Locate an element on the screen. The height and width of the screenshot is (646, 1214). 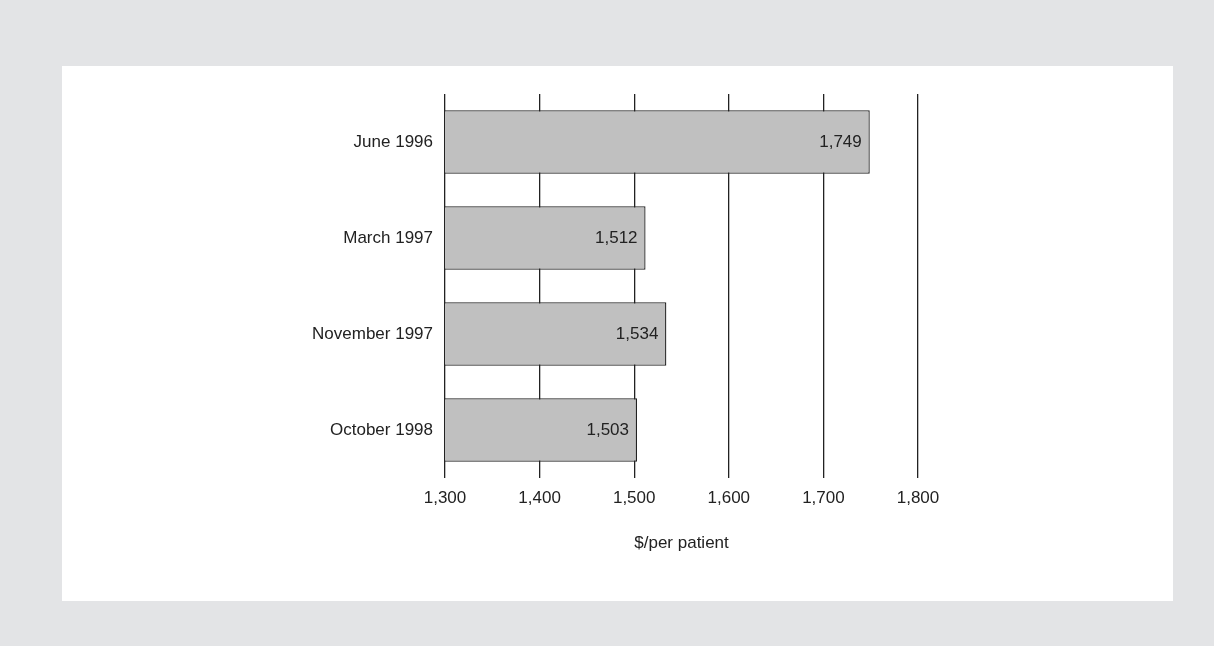
x-tick-label: 1,700 is located at coordinates (823, 497).